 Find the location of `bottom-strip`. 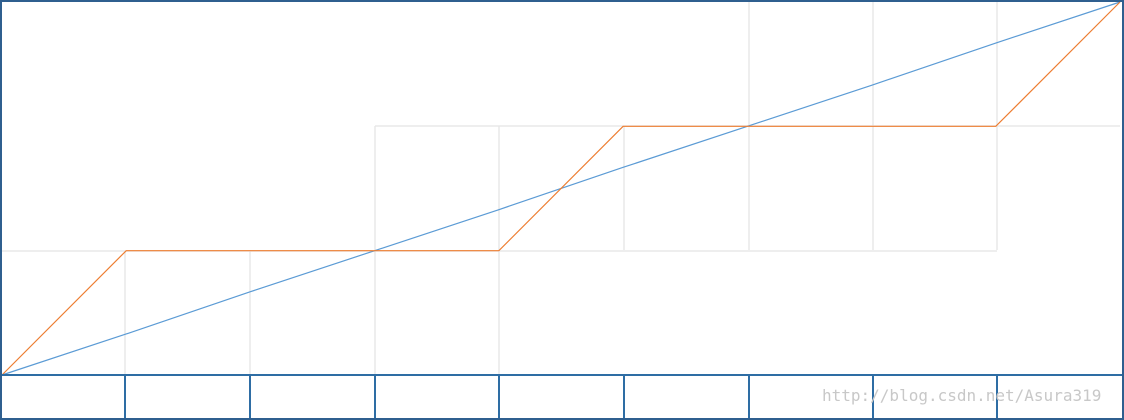

bottom-strip is located at coordinates (562, 397).